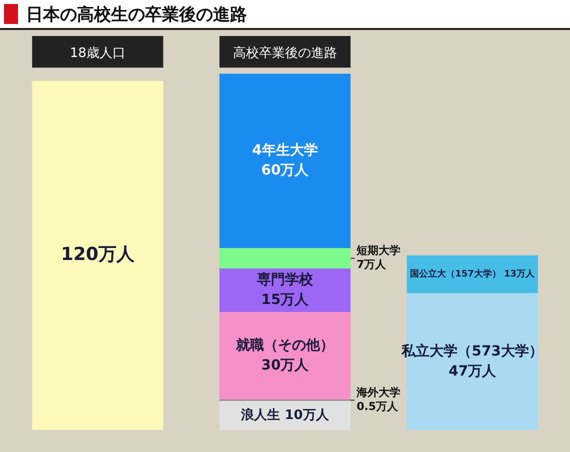  Describe the element at coordinates (473, 371) in the screenshot. I see `data-label: 47万人` at that location.